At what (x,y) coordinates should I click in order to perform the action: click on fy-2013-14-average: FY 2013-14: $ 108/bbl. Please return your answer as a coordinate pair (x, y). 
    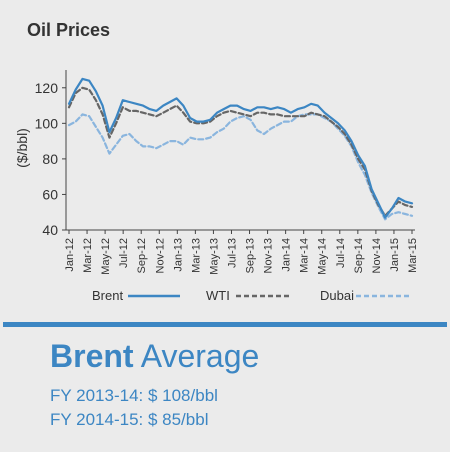
    Looking at the image, I should click on (134, 395).